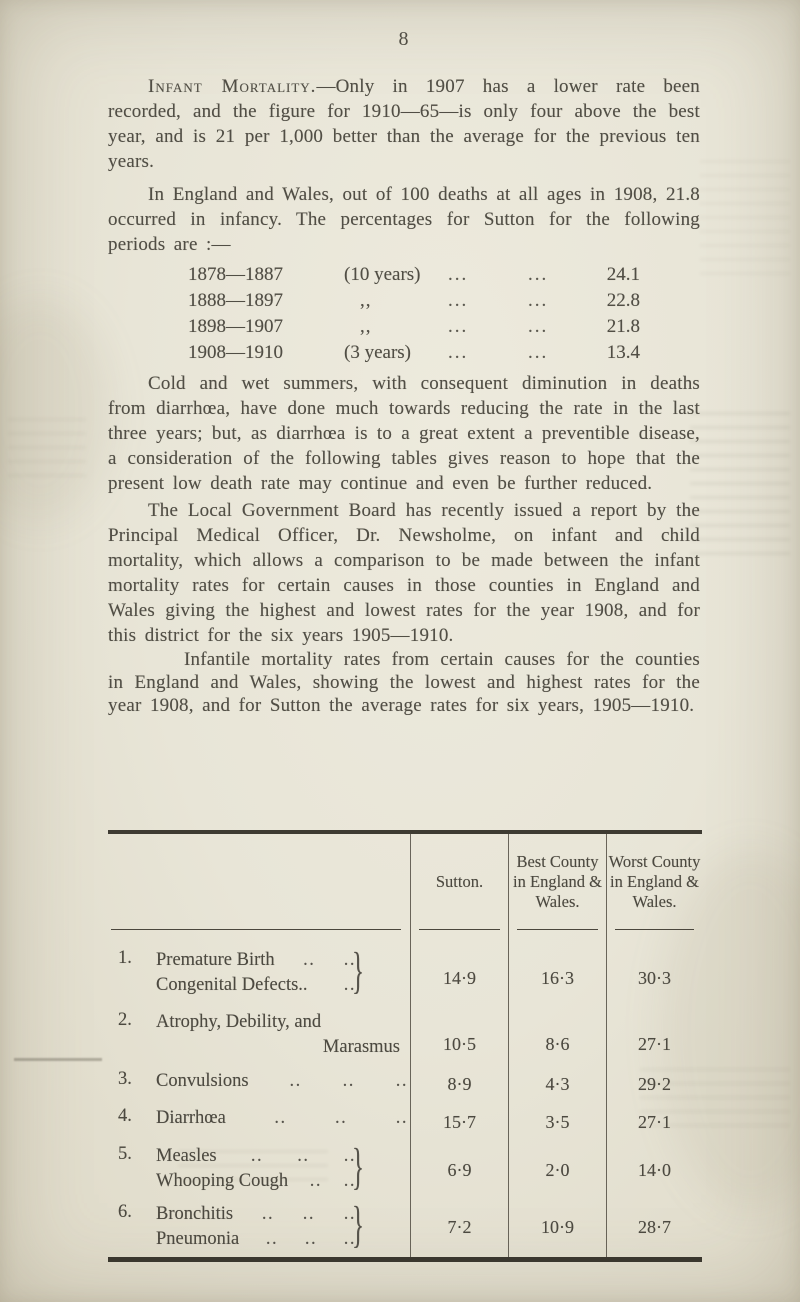  I want to click on column-header-sutton: Sutton., so click(459, 882).